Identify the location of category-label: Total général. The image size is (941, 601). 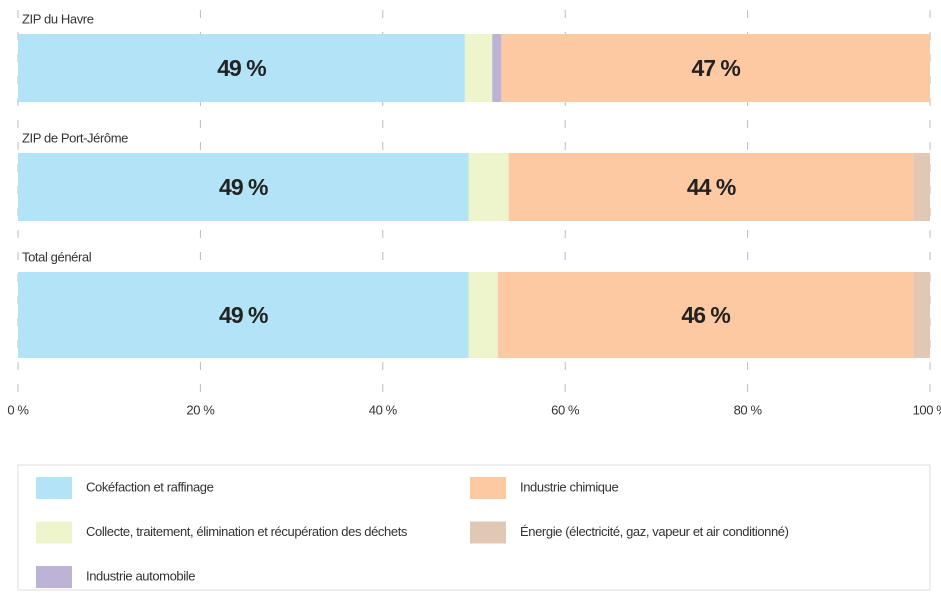
(57, 256).